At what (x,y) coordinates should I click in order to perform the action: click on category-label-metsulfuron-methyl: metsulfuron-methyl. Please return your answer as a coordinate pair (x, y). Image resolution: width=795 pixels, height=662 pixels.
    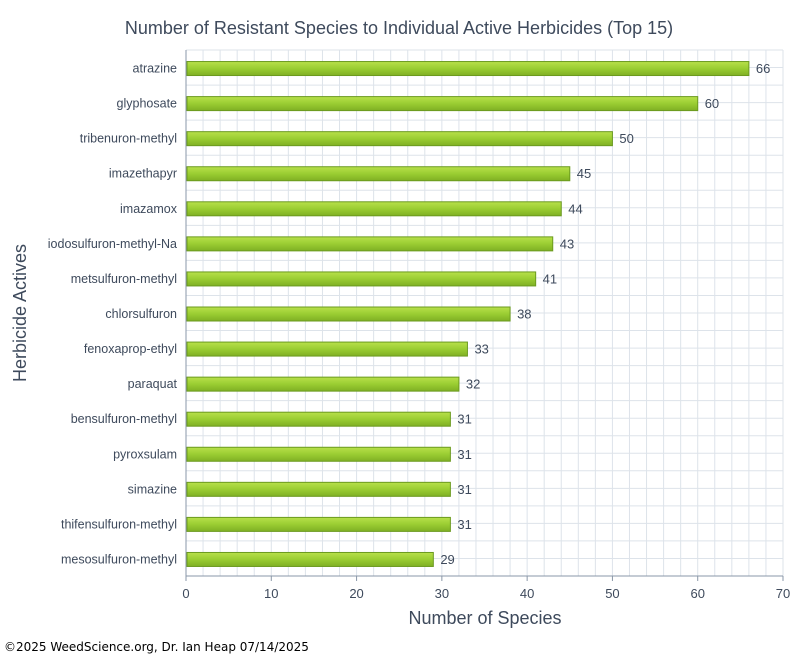
    Looking at the image, I should click on (124, 279).